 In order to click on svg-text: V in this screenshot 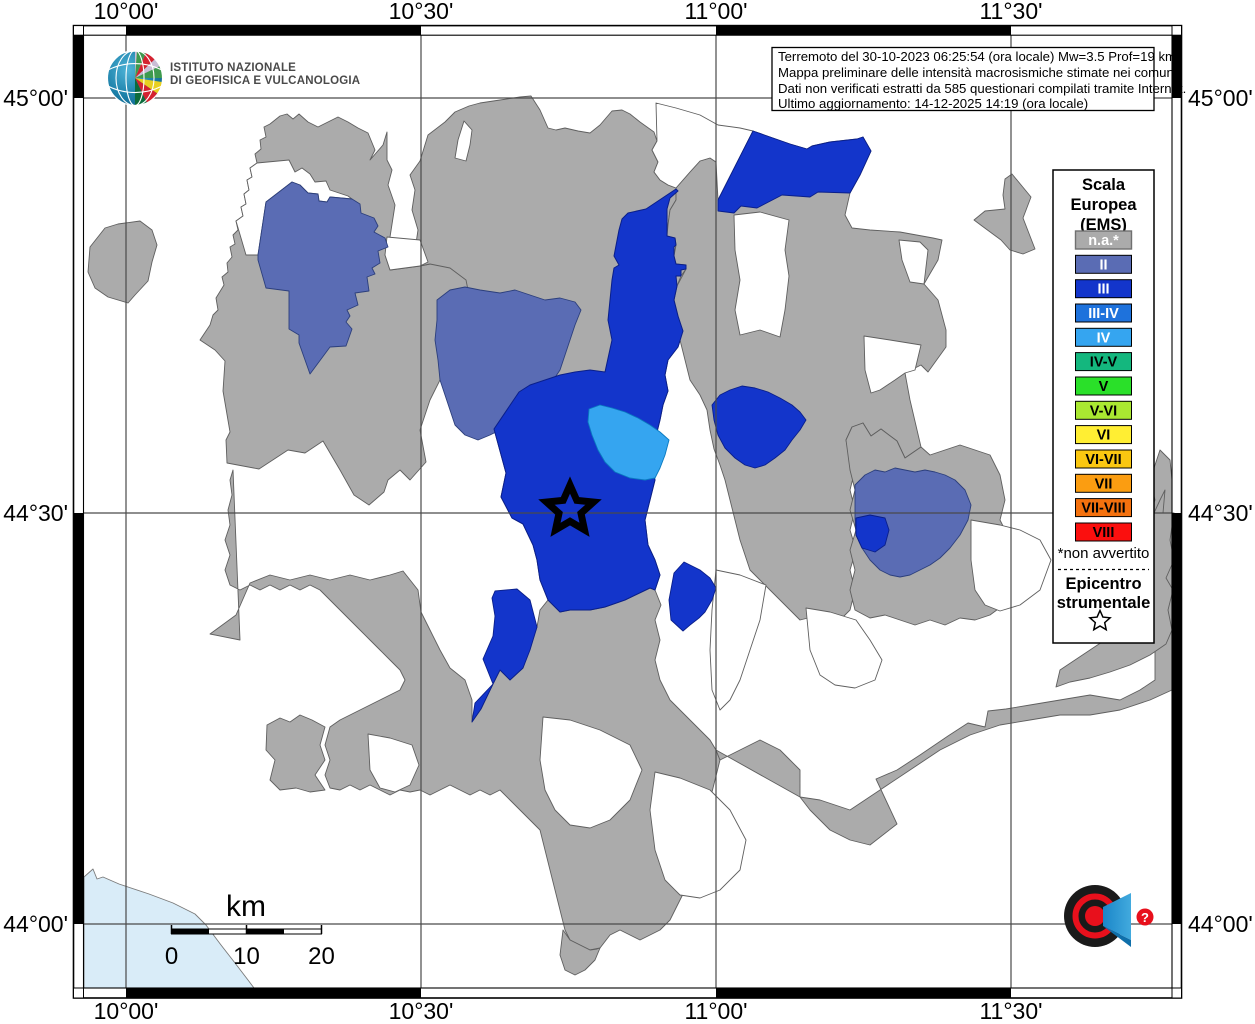, I will do `click(1104, 387)`.